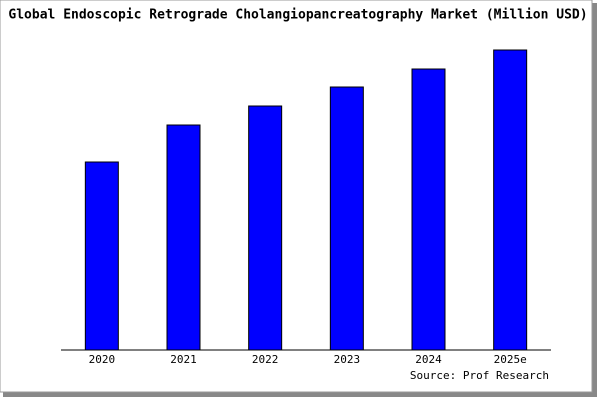 Image resolution: width=600 pixels, height=400 pixels. I want to click on x-tick-label: 2020, so click(102, 359).